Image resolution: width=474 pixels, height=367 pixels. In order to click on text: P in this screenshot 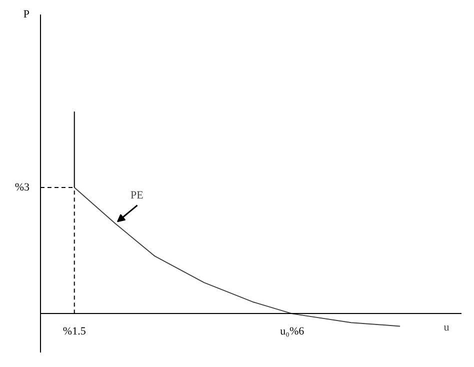, I will do `click(26, 14)`.